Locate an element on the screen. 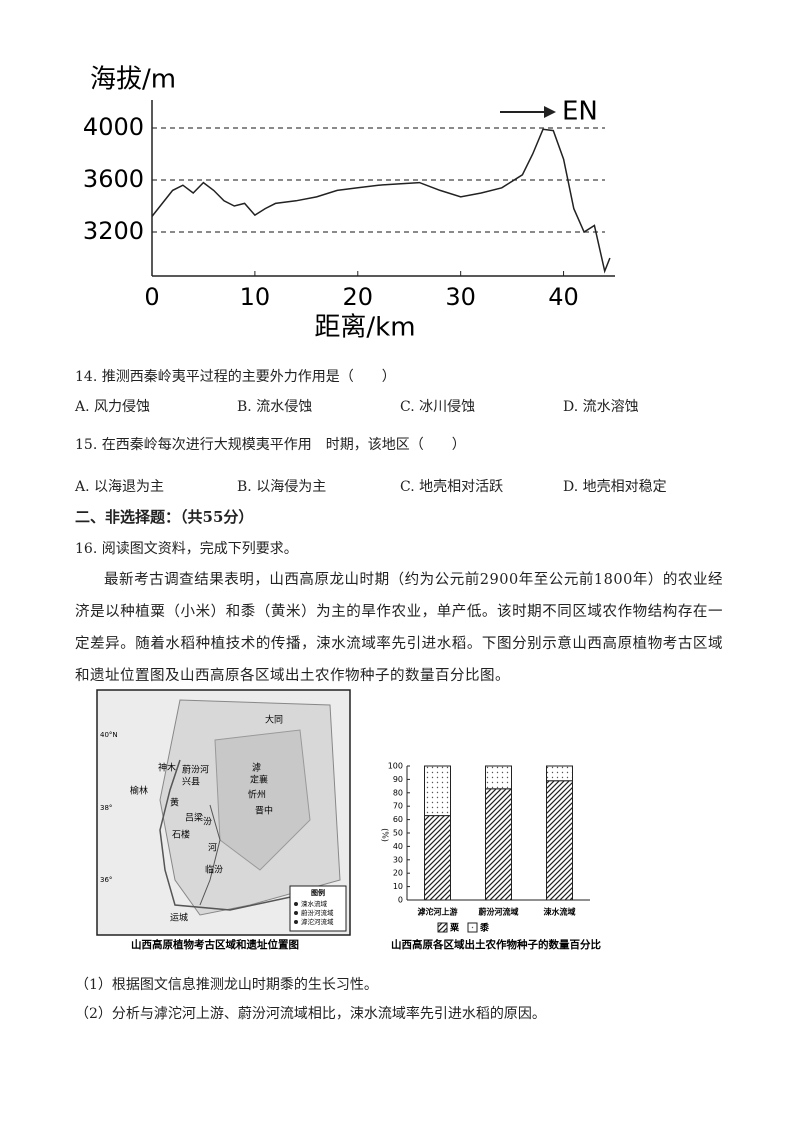 This screenshot has height=1132, width=800. y-tick-label: 70 is located at coordinates (398, 806).